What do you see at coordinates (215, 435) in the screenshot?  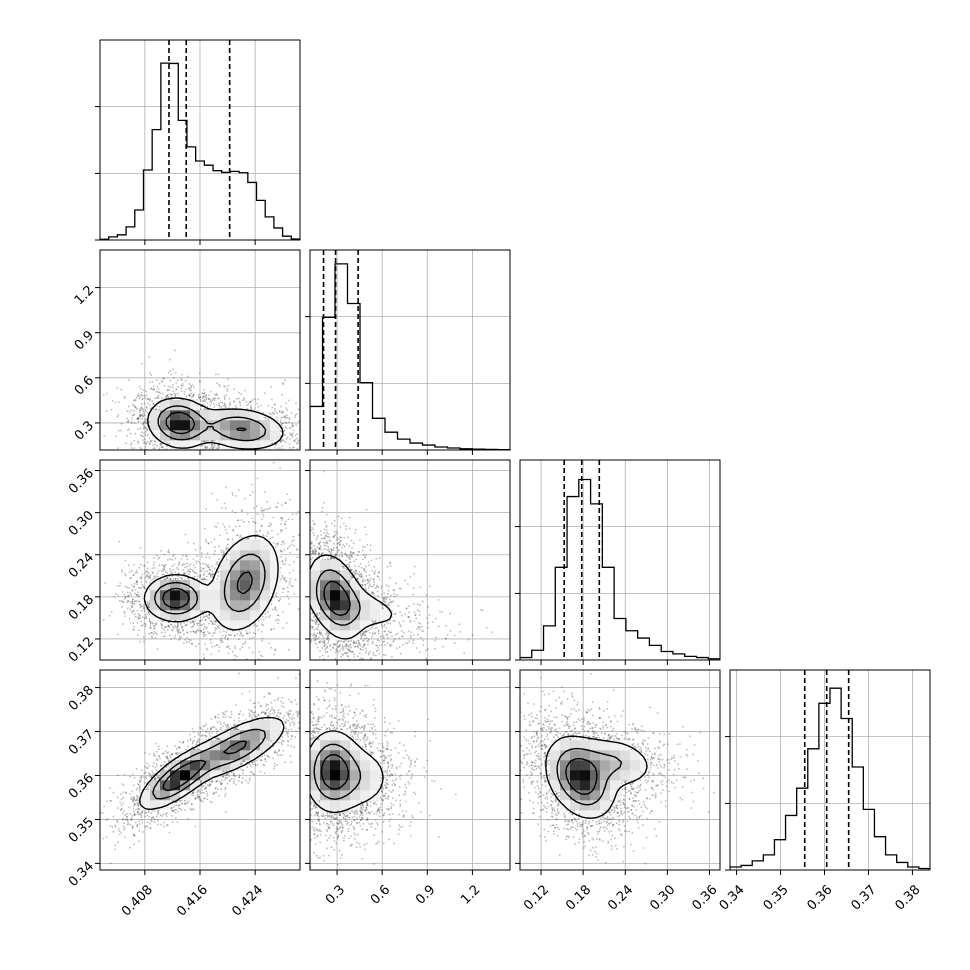 I see `density-cell` at bounding box center [215, 435].